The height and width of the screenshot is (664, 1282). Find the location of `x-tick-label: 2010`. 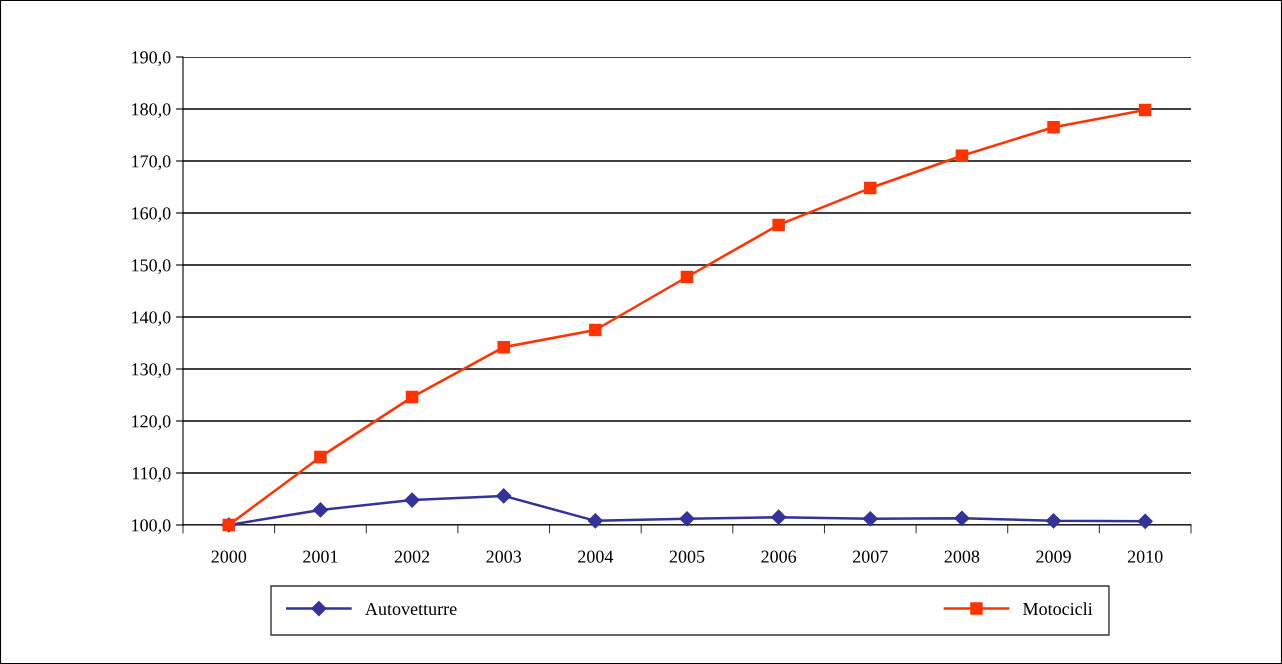

x-tick-label: 2010 is located at coordinates (1145, 556).